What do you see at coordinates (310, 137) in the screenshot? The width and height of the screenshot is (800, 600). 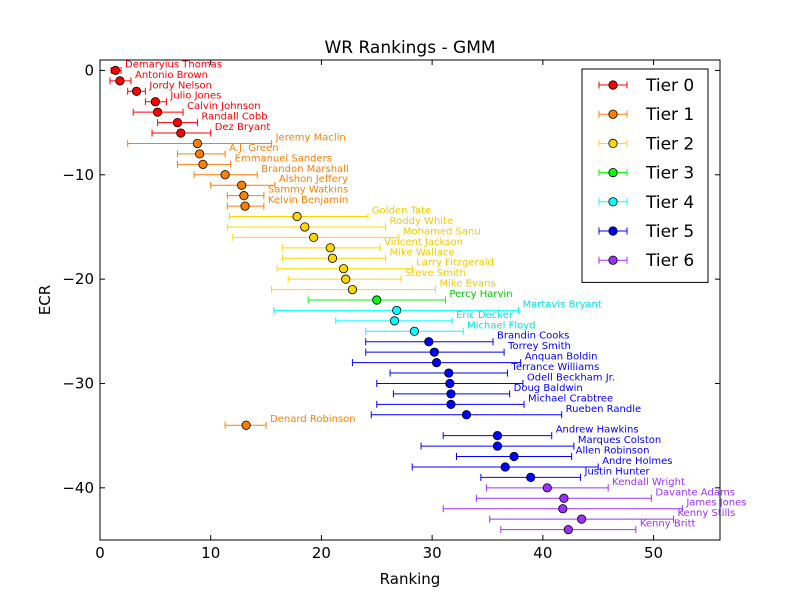 I see `player-label: Jeremy Maclin` at bounding box center [310, 137].